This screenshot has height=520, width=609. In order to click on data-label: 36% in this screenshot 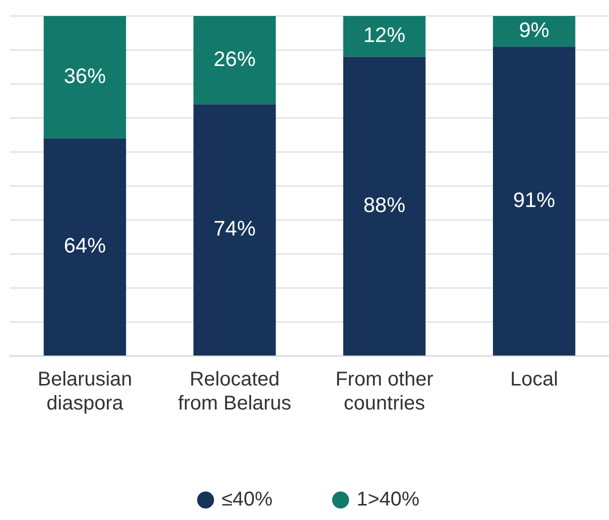, I will do `click(85, 76)`.